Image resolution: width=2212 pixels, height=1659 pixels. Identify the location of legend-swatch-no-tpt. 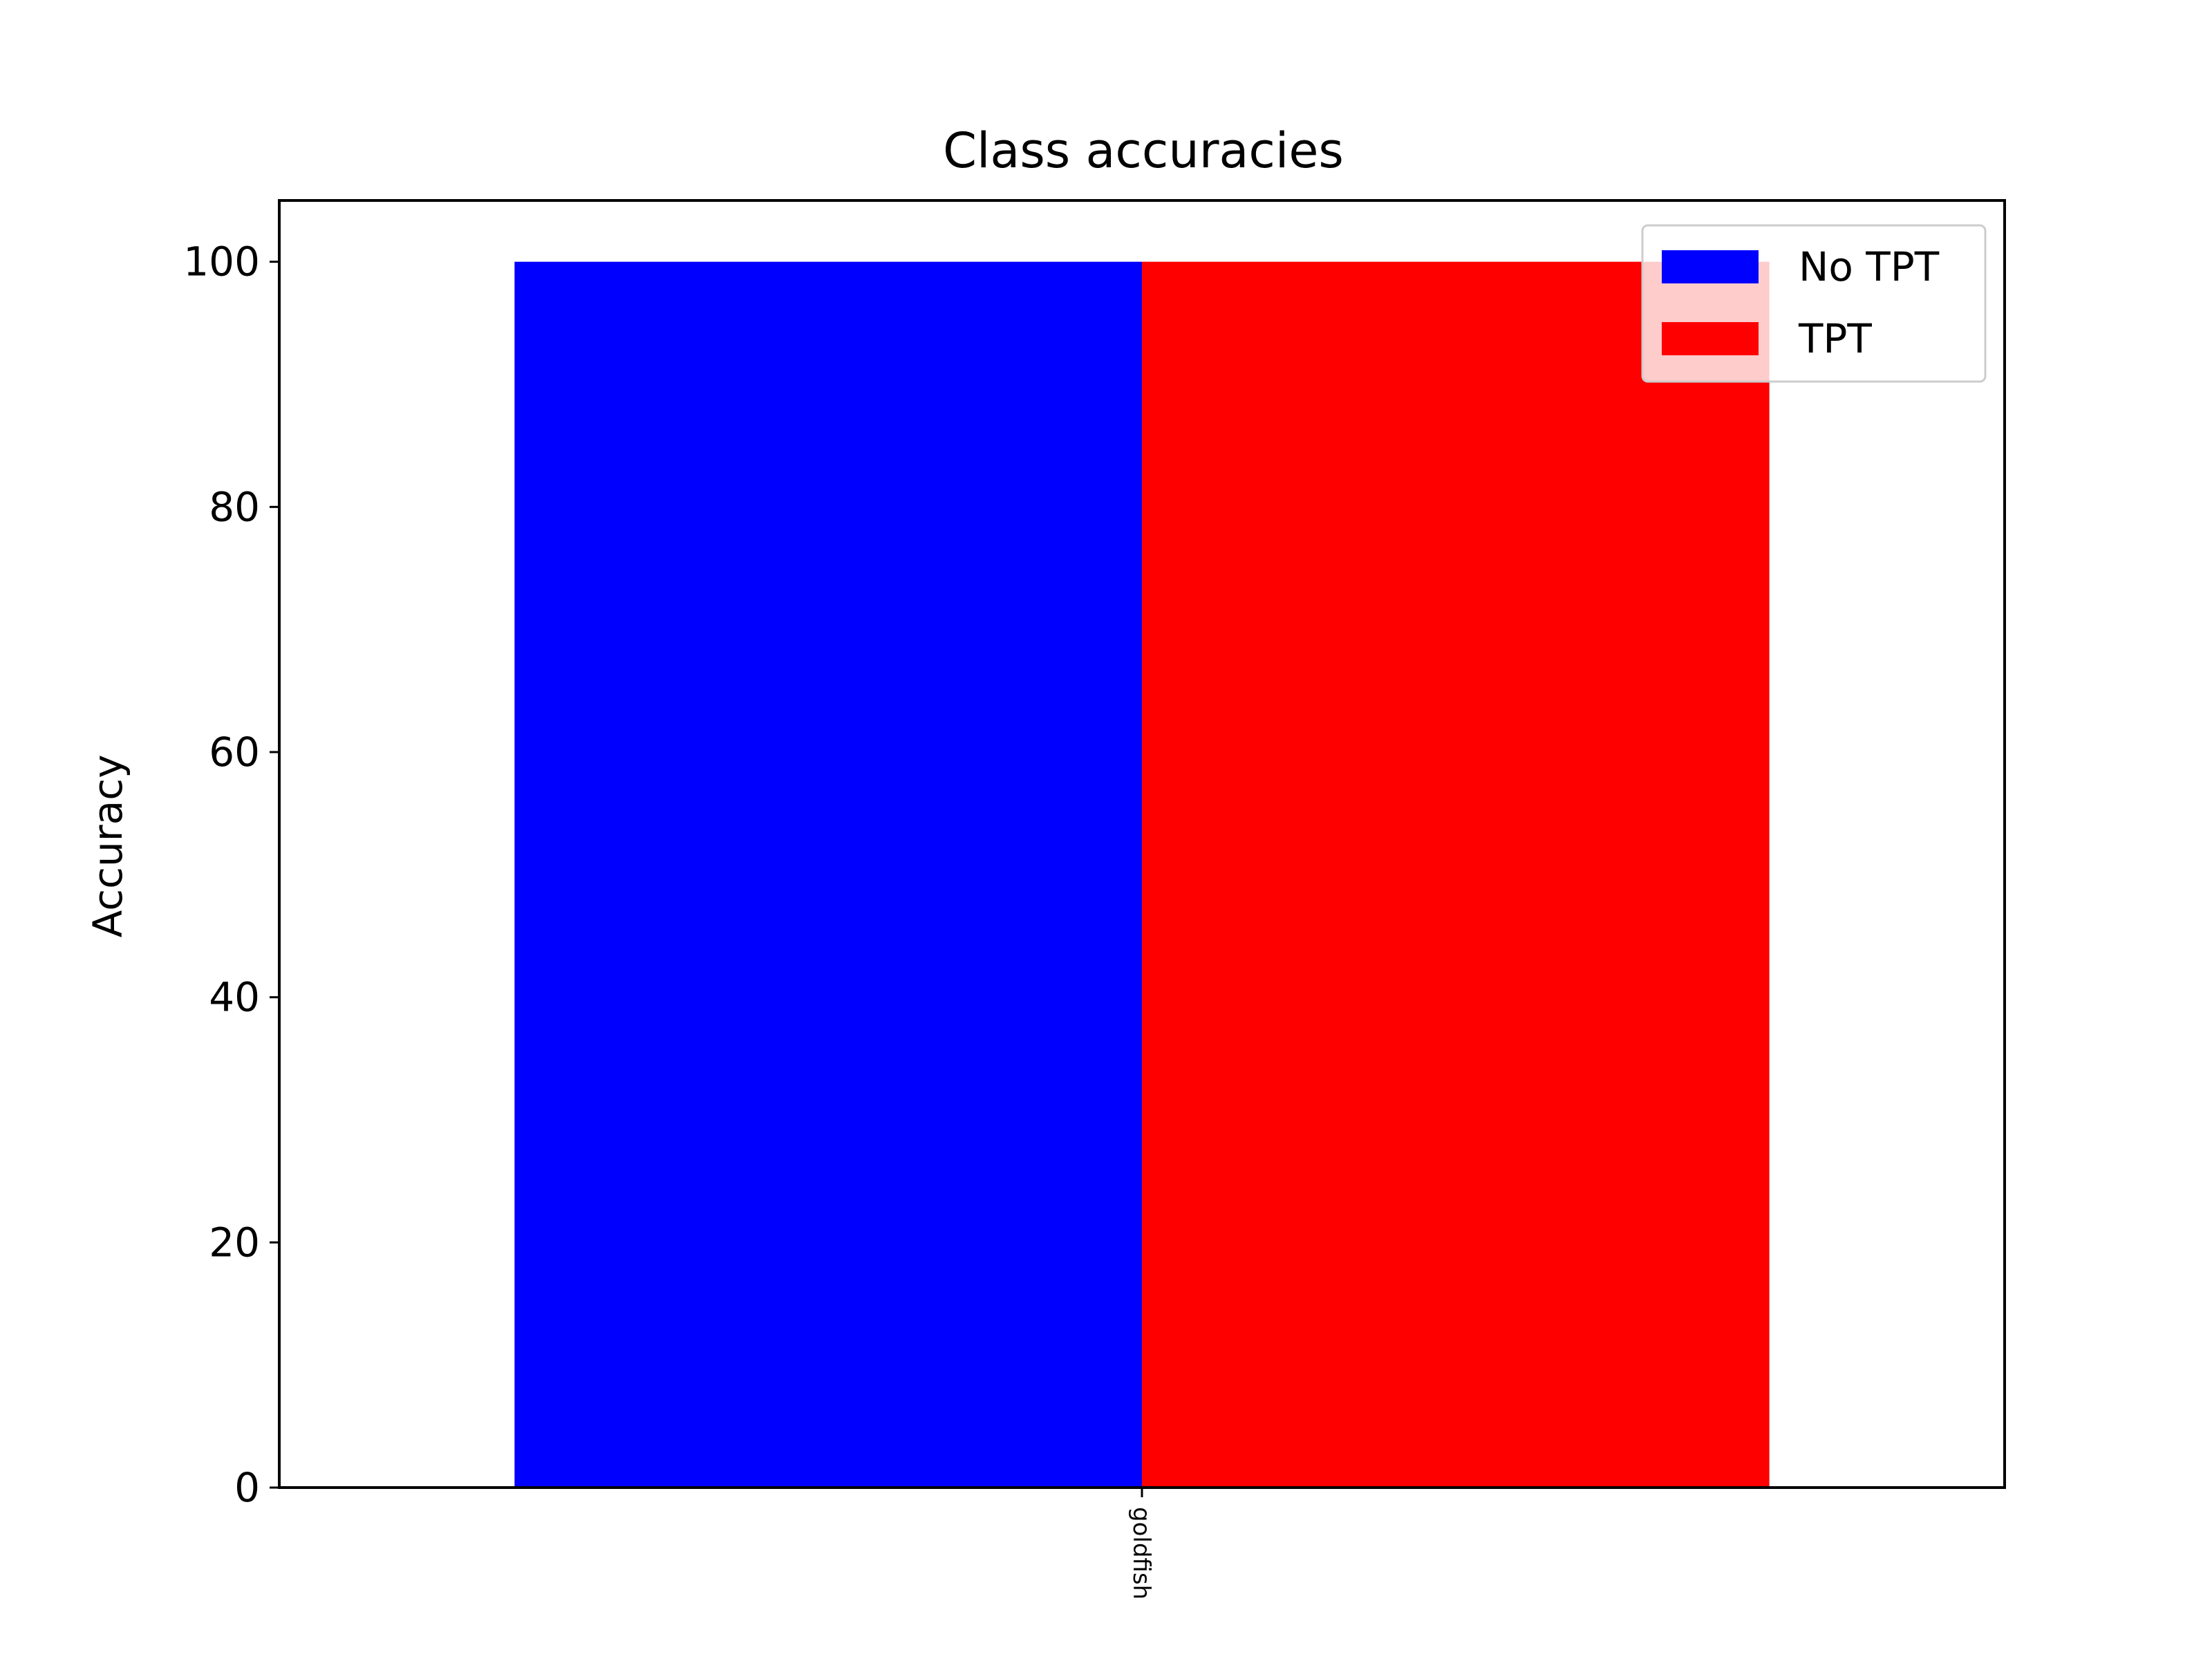
(1710, 266).